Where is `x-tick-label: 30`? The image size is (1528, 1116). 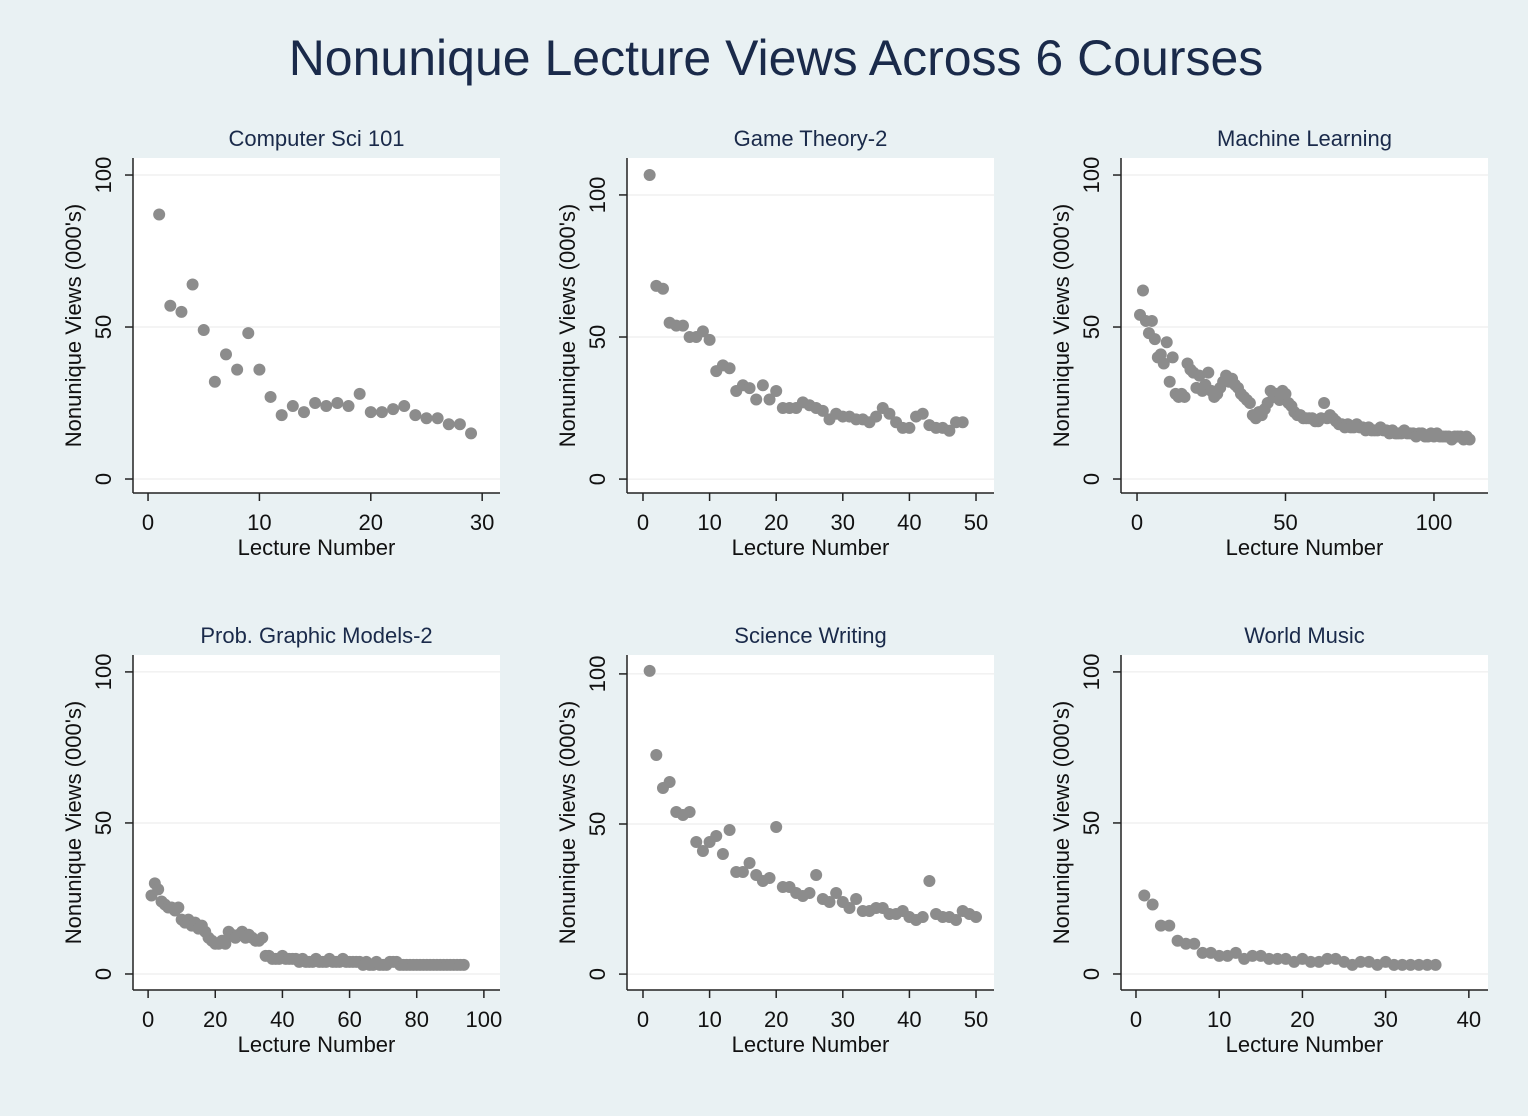 x-tick-label: 30 is located at coordinates (843, 1019).